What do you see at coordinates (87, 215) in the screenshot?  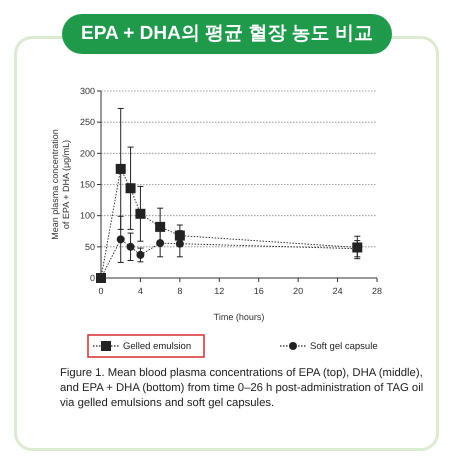 I see `y-tick-label: 100` at bounding box center [87, 215].